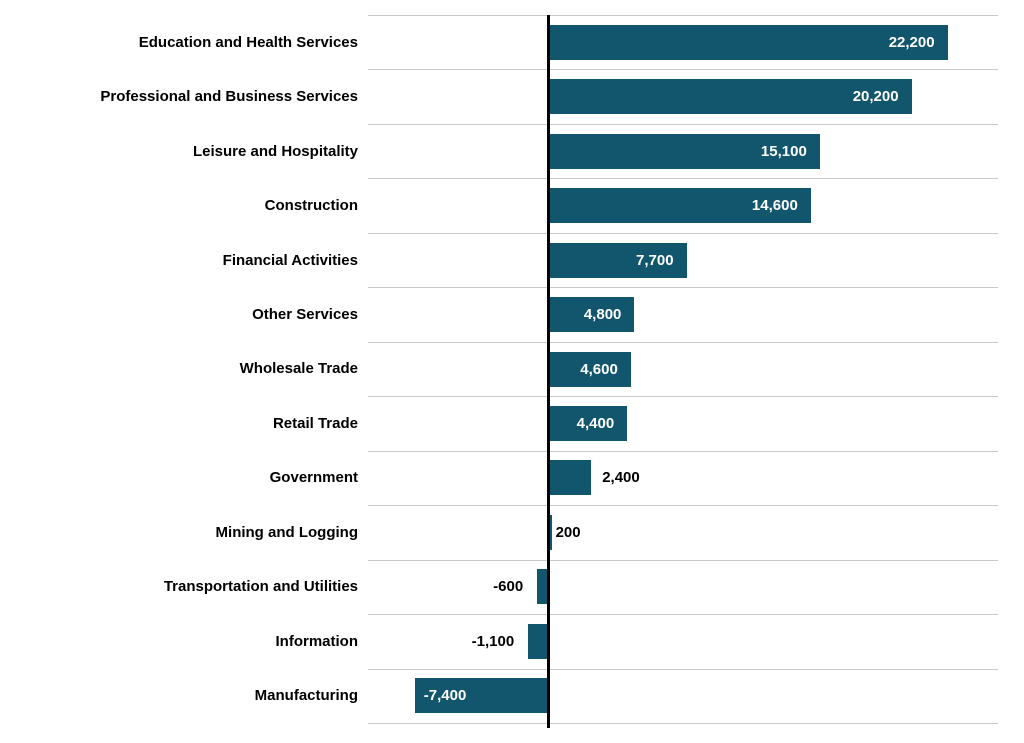 The image size is (1024, 743). Describe the element at coordinates (655, 260) in the screenshot. I see `value-label: 7,700` at that location.